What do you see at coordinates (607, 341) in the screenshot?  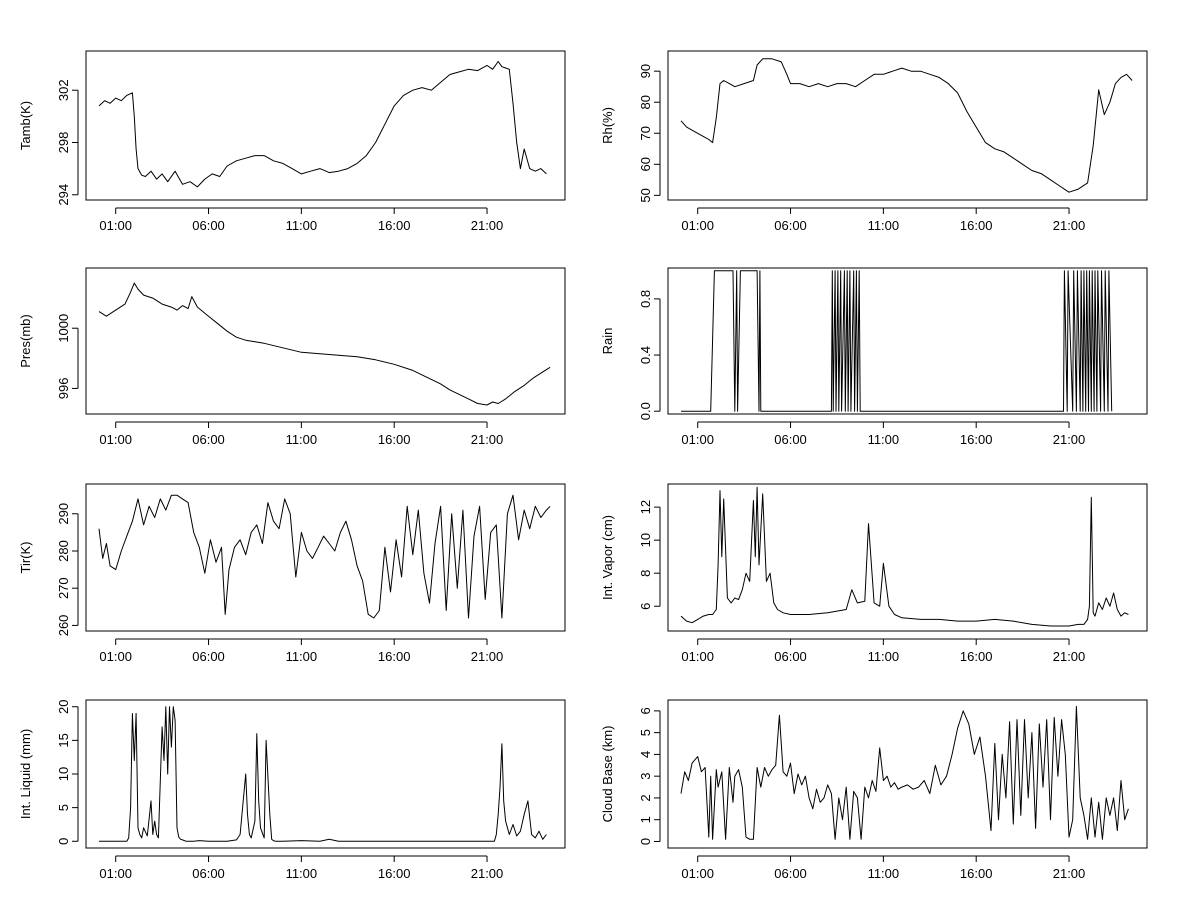 I see `y-axis-label: Rain` at bounding box center [607, 341].